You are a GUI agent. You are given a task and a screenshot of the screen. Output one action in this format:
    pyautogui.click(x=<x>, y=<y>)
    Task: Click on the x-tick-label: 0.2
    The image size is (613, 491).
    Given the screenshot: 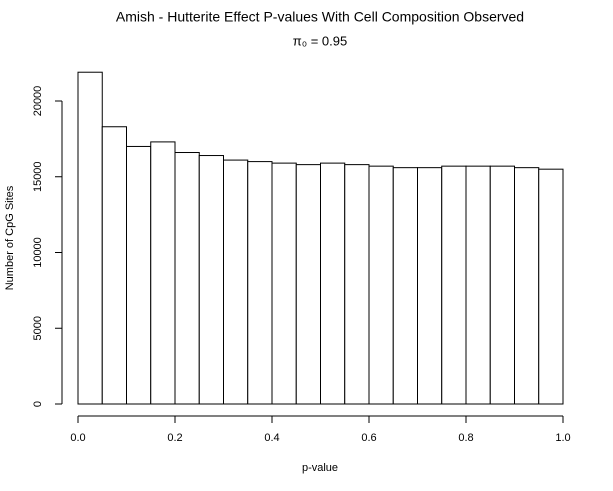 What is the action you would take?
    pyautogui.click(x=174, y=438)
    